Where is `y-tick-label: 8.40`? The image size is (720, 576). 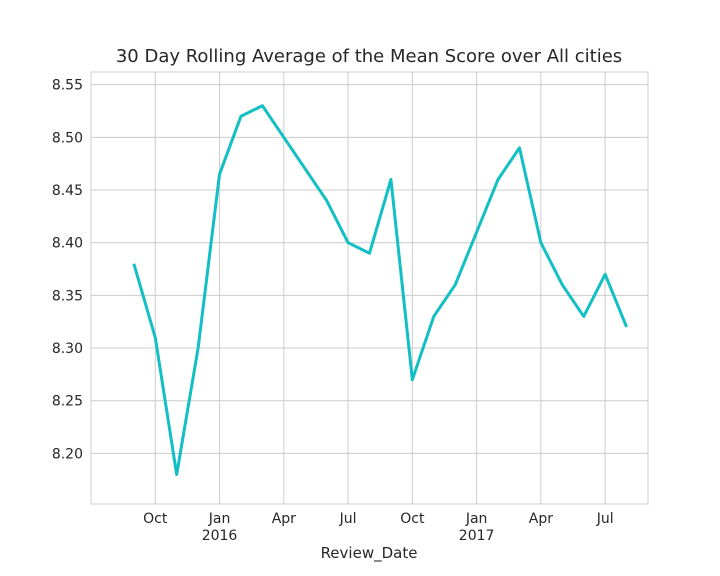 y-tick-label: 8.40 is located at coordinates (67, 244).